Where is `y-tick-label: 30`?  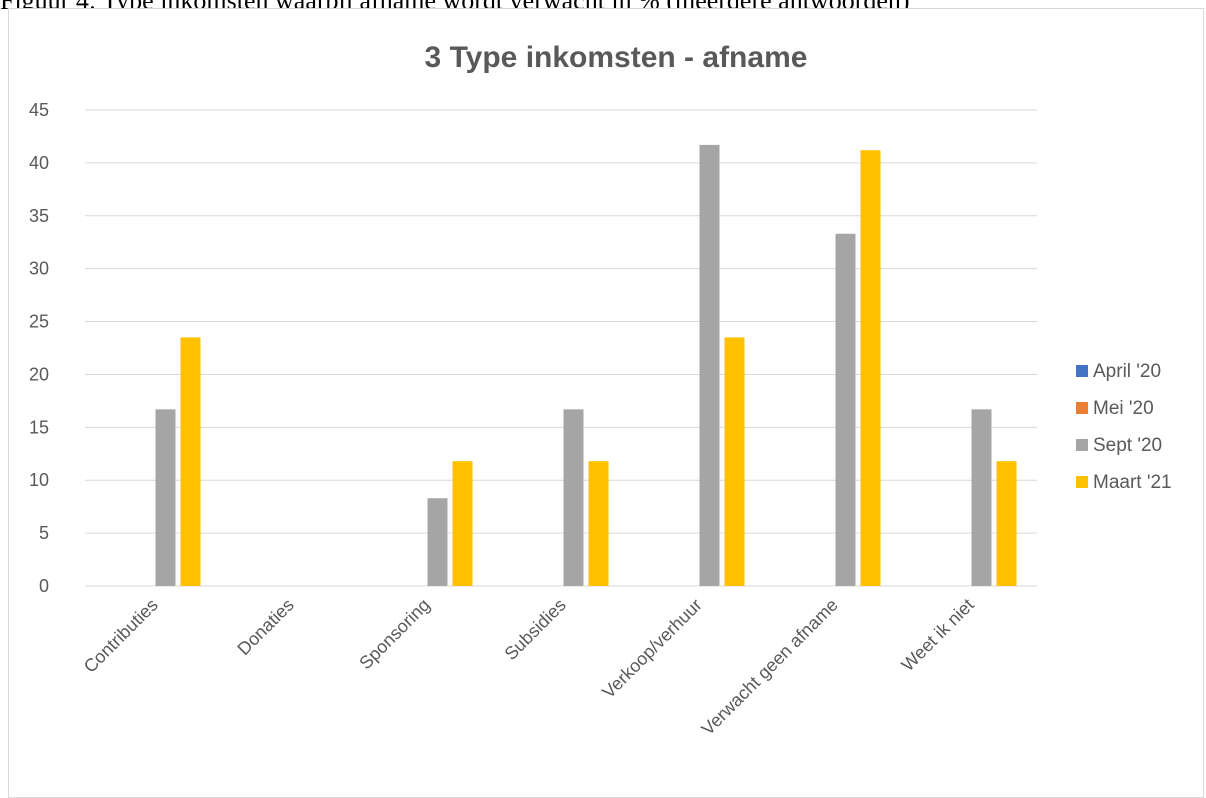
y-tick-label: 30 is located at coordinates (39, 269).